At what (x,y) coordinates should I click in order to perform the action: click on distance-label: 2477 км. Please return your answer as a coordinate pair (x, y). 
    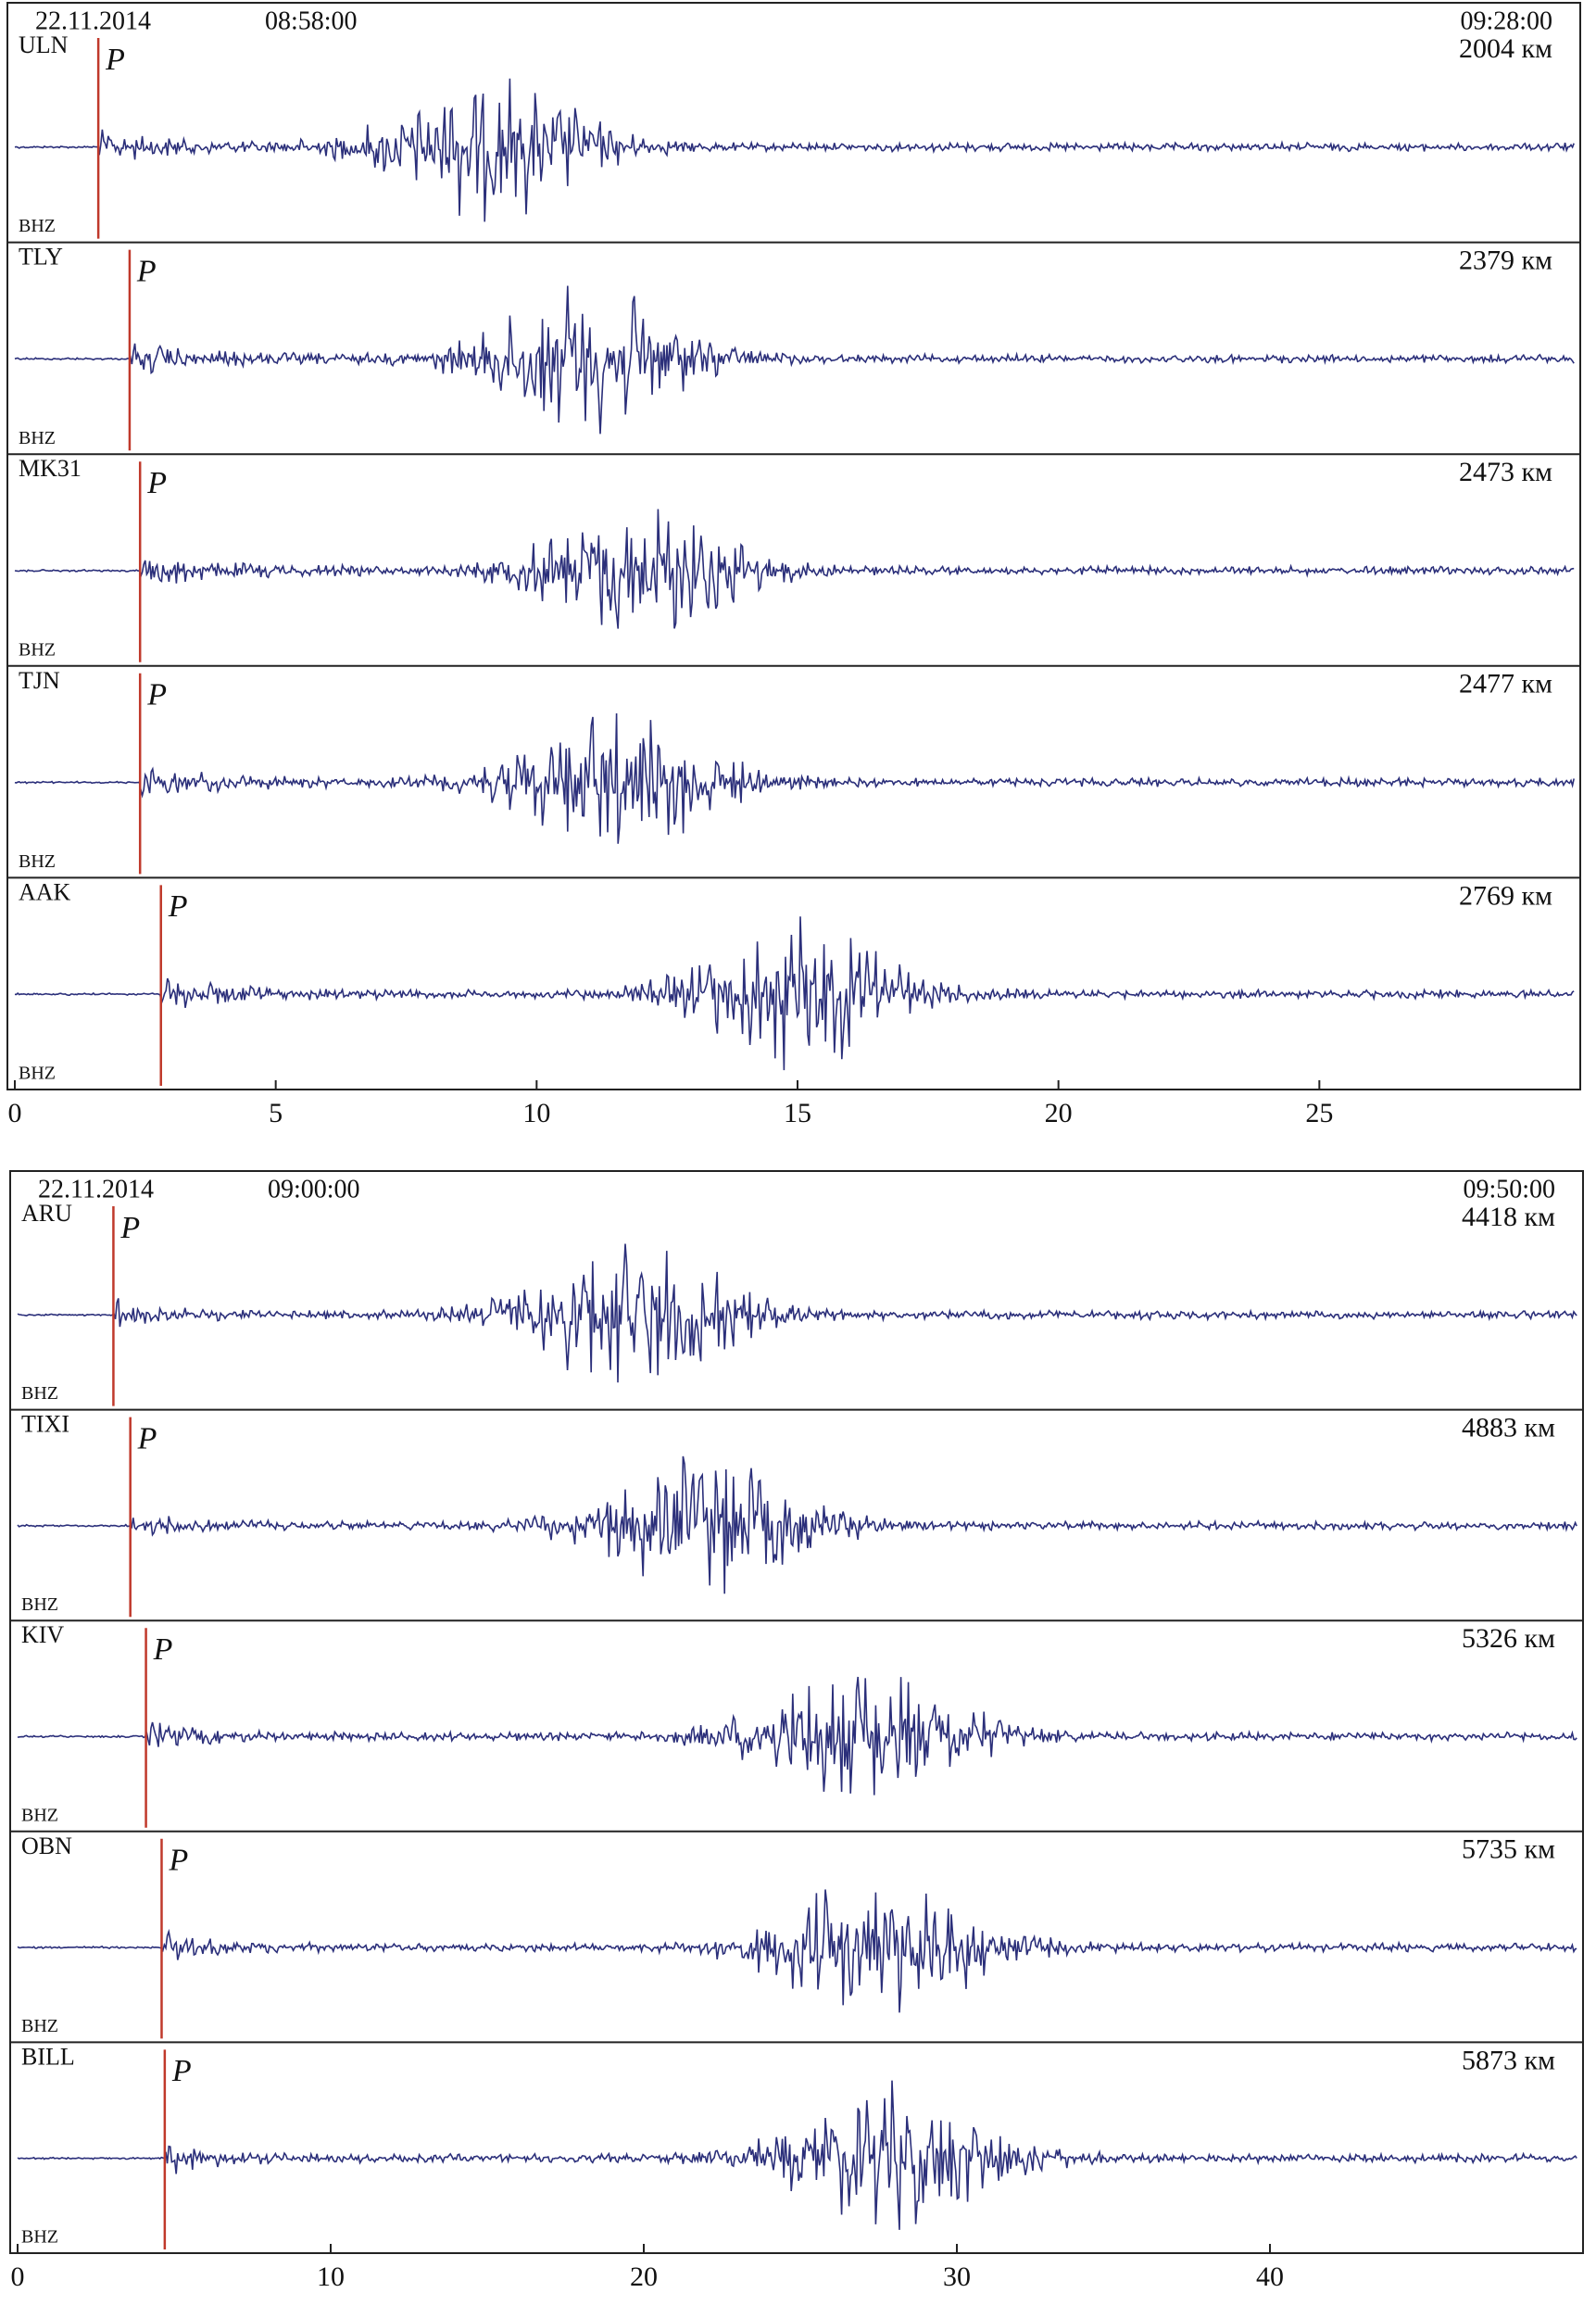
    Looking at the image, I should click on (1505, 684).